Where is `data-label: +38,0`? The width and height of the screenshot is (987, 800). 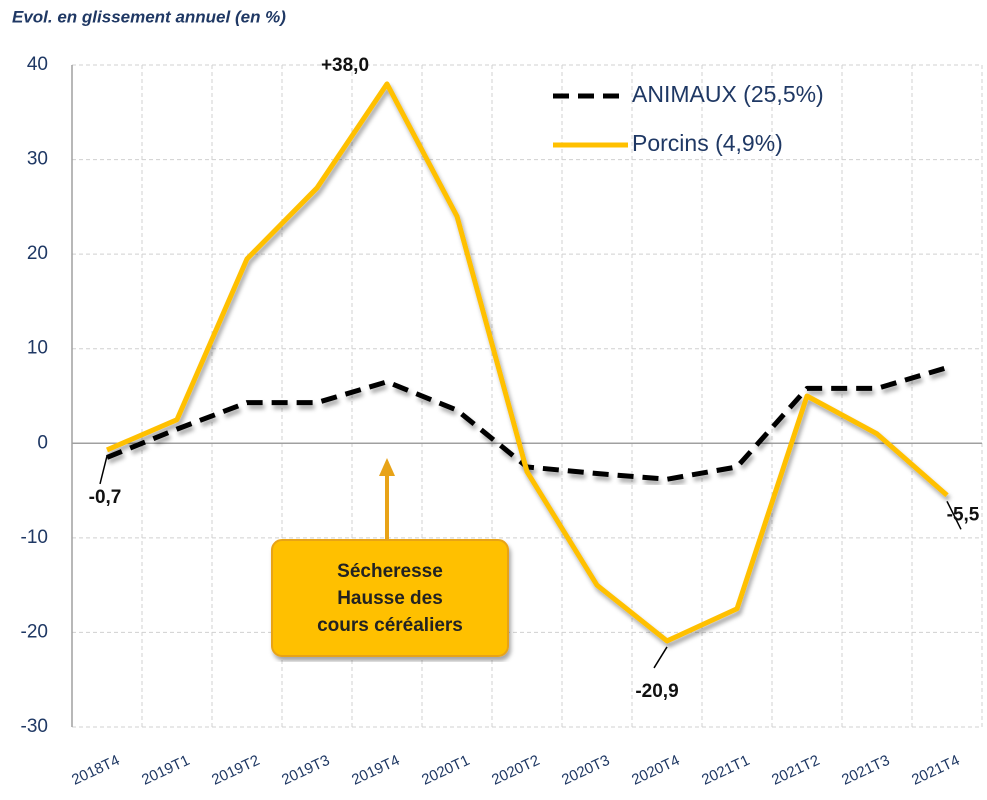
data-label: +38,0 is located at coordinates (345, 65).